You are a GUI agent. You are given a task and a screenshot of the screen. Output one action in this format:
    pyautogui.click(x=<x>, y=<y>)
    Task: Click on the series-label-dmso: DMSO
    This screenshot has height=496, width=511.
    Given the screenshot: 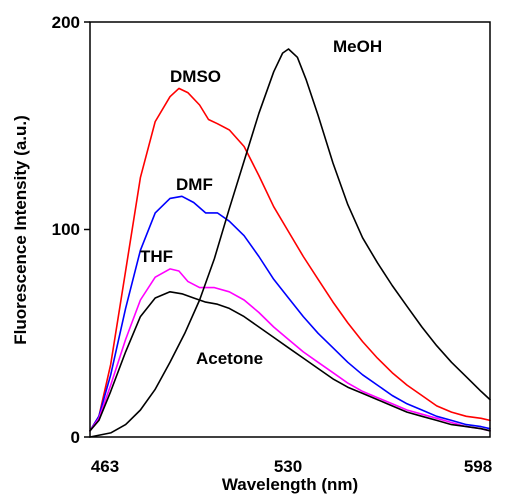 What is the action you would take?
    pyautogui.click(x=195, y=76)
    